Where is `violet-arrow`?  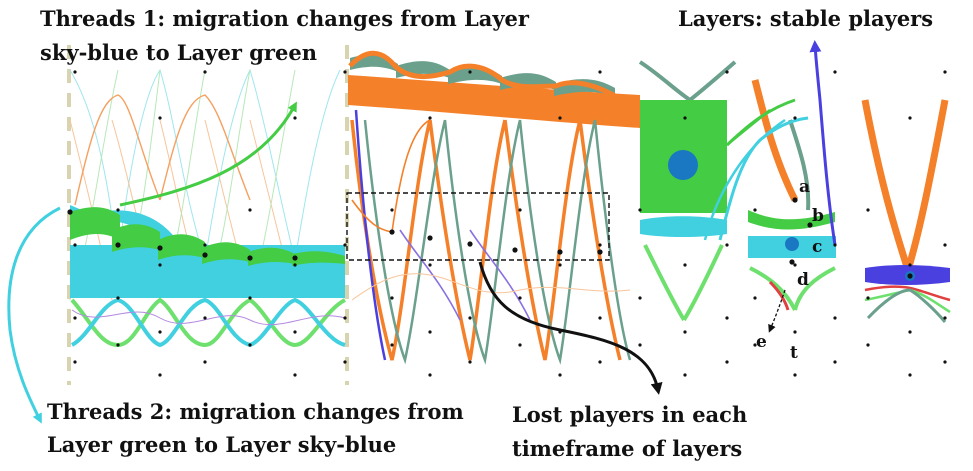 violet-arrow is located at coordinates (823, 143).